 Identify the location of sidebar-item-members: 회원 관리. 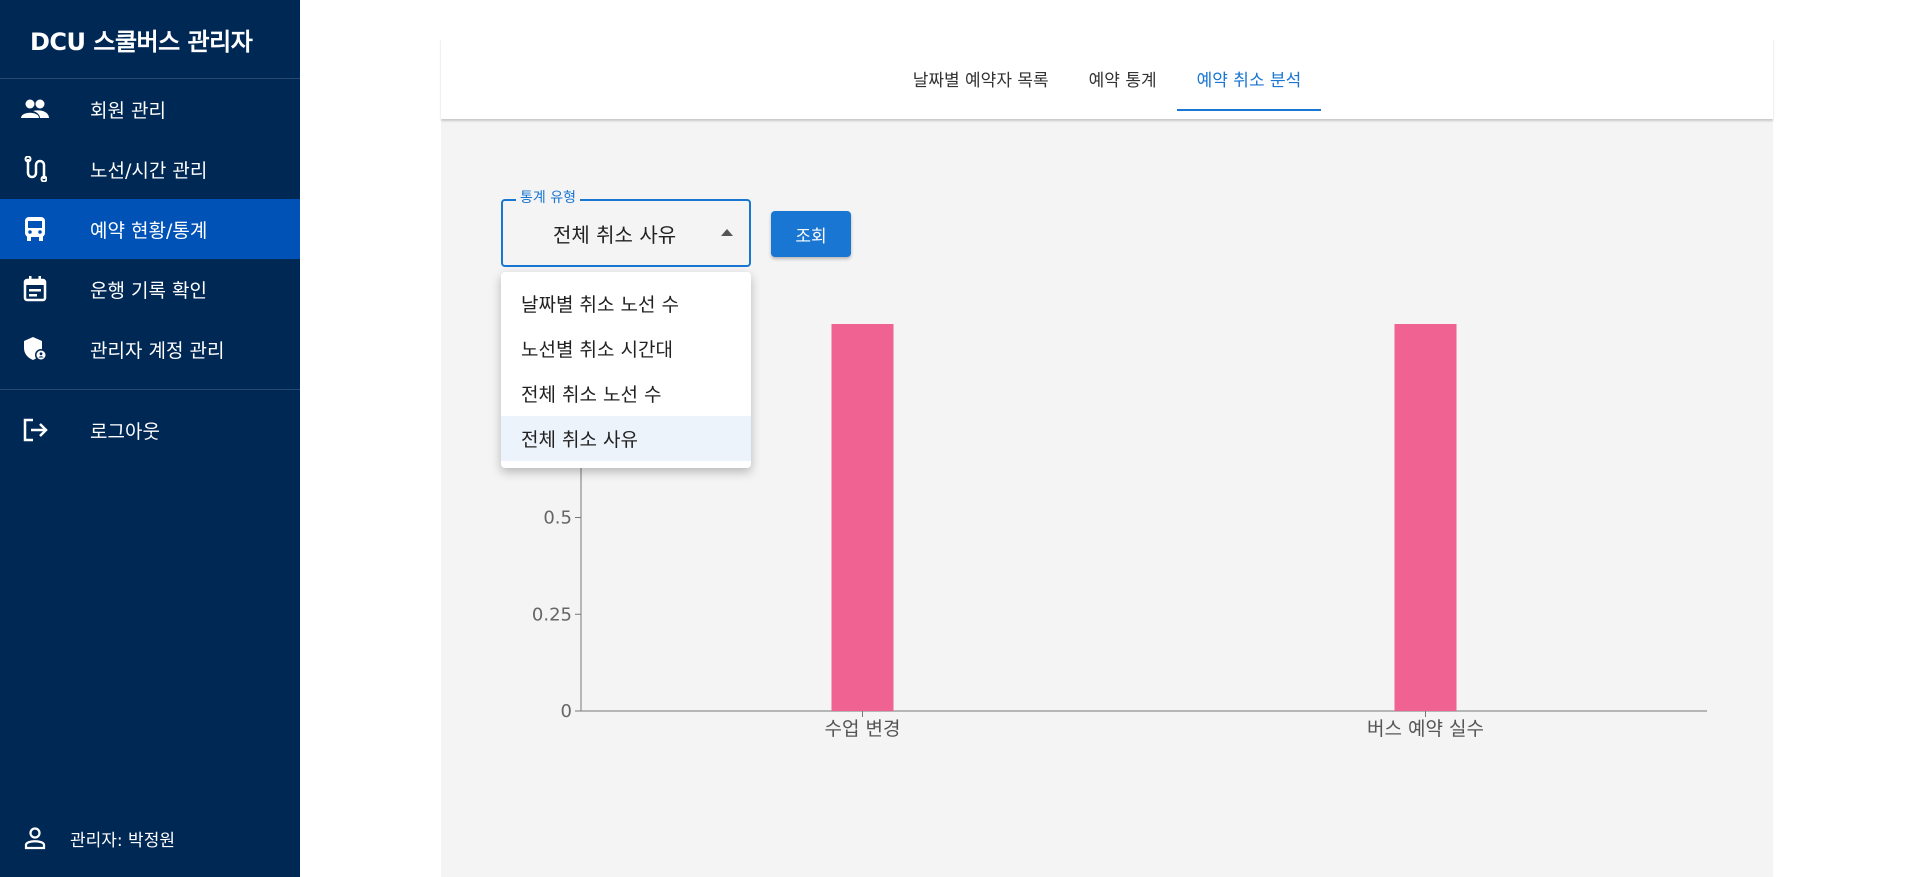
(150, 109).